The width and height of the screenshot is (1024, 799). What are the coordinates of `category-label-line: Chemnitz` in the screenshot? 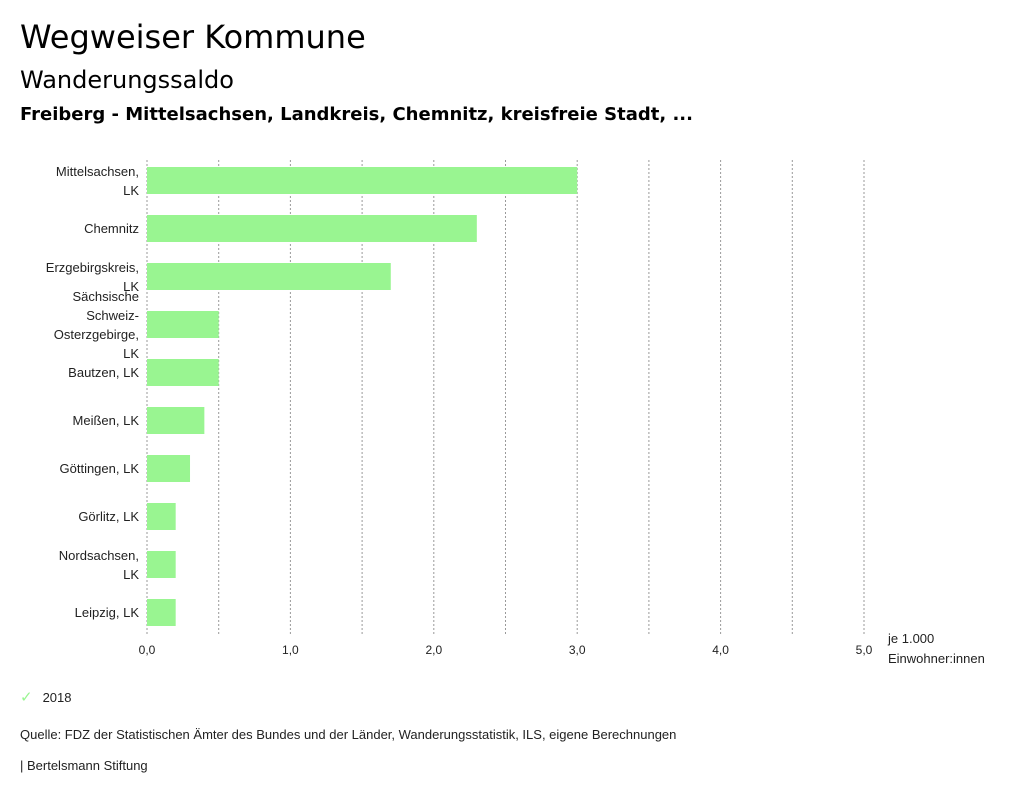 It's located at (111, 228).